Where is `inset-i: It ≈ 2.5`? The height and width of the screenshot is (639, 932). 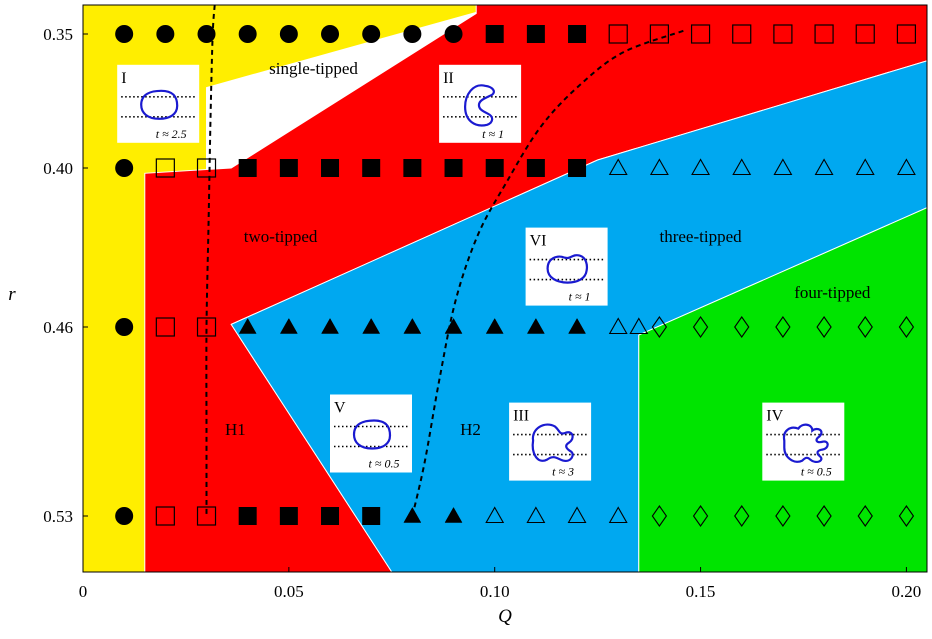 inset-i: It ≈ 2.5 is located at coordinates (158, 103).